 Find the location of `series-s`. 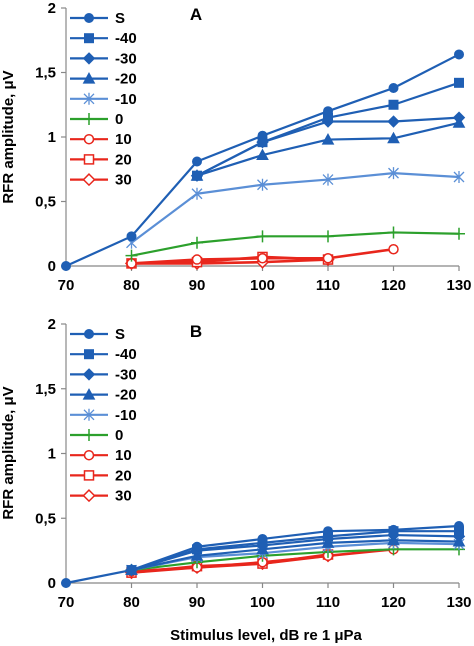

series-s is located at coordinates (262, 554).